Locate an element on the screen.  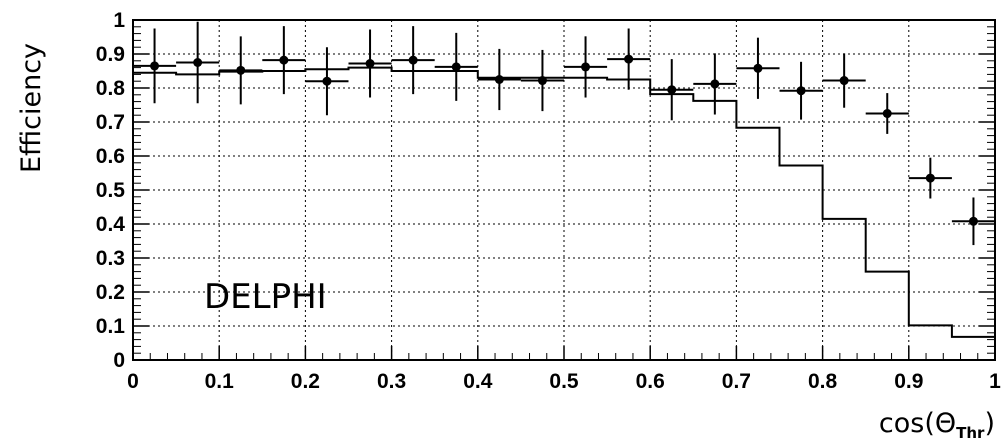
x-tick-label: 0.6 is located at coordinates (650, 381).